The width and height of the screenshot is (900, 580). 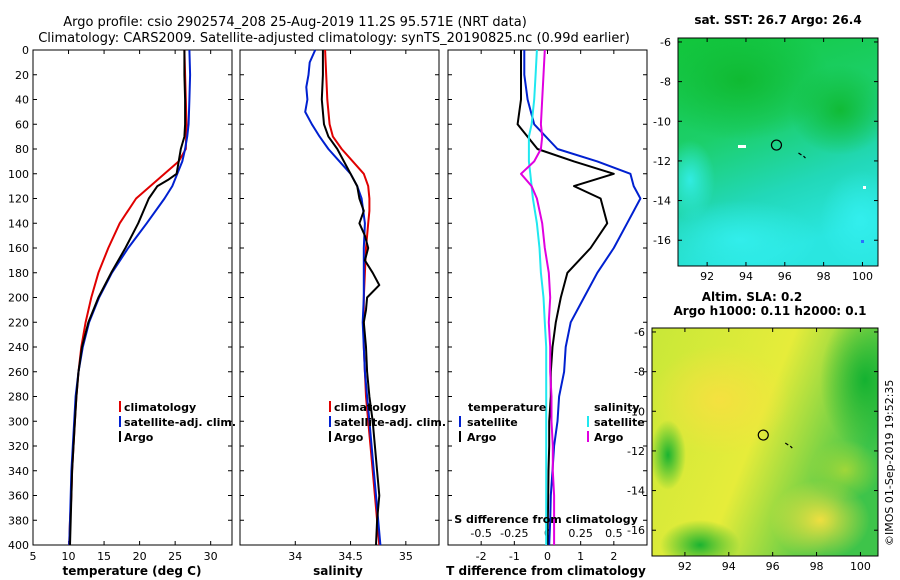 What do you see at coordinates (492, 422) in the screenshot?
I see `legend-t-satellite-label: satellite` at bounding box center [492, 422].